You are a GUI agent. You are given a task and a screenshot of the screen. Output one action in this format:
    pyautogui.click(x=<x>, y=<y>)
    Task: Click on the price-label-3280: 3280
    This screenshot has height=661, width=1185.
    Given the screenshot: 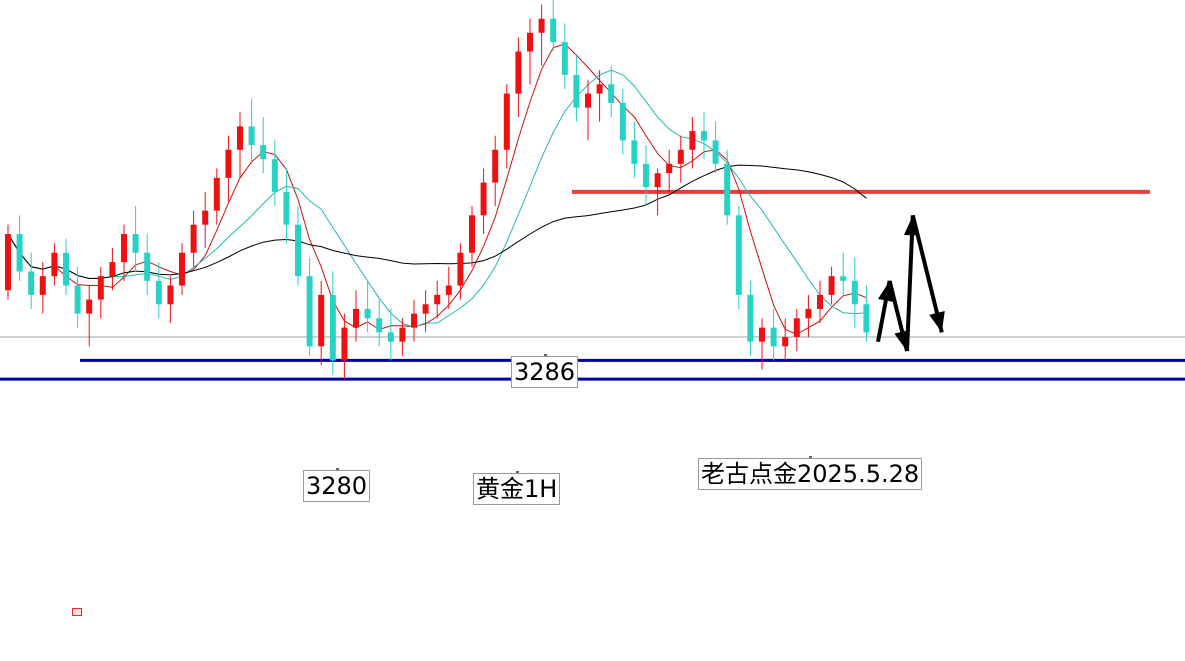 What is the action you would take?
    pyautogui.click(x=337, y=485)
    